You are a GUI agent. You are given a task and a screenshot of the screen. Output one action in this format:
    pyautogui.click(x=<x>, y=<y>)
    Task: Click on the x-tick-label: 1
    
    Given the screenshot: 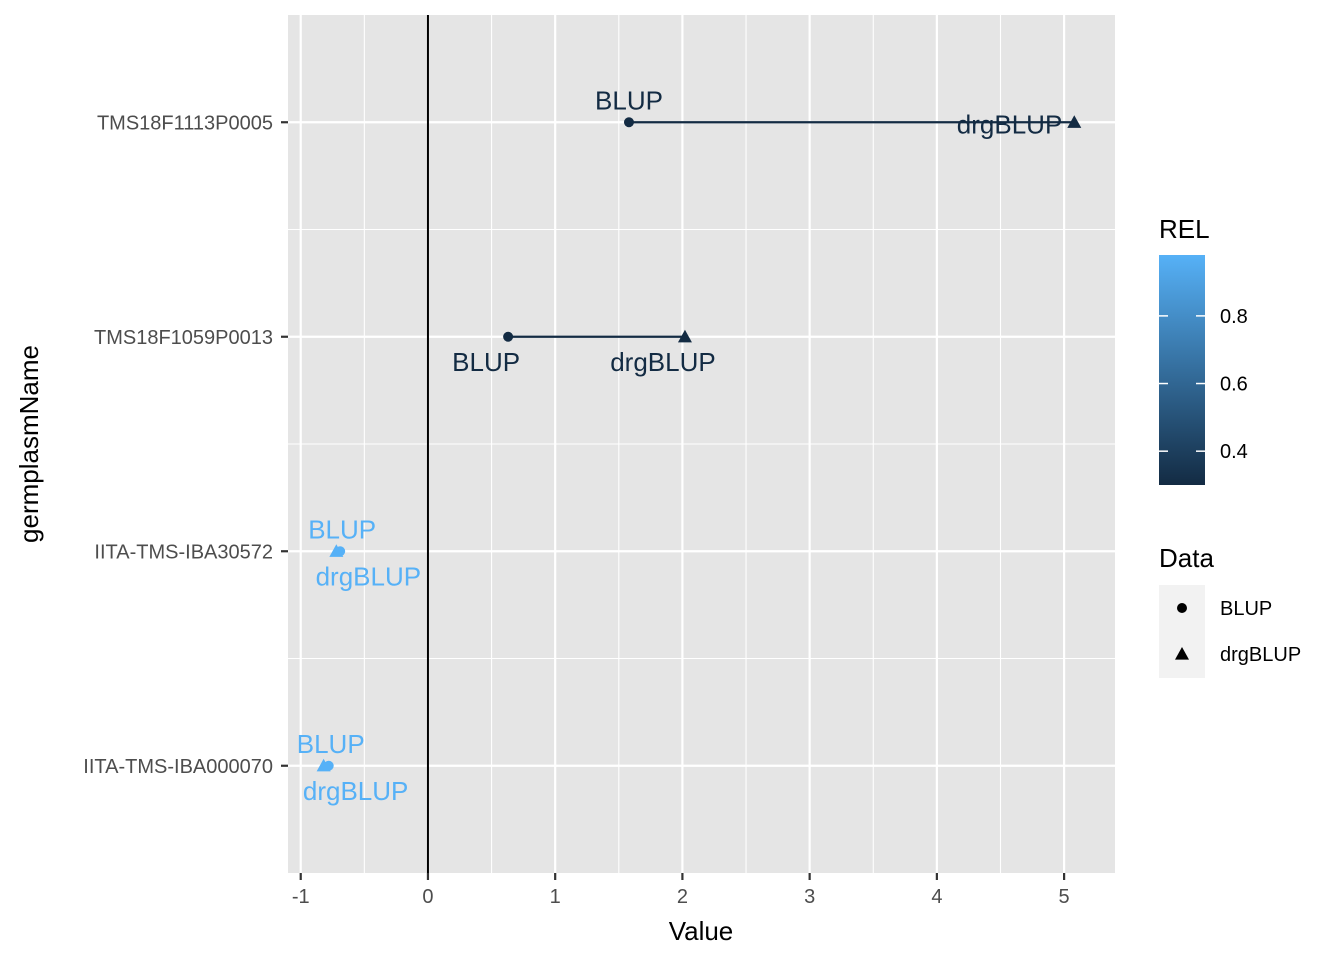 What is the action you would take?
    pyautogui.click(x=555, y=897)
    